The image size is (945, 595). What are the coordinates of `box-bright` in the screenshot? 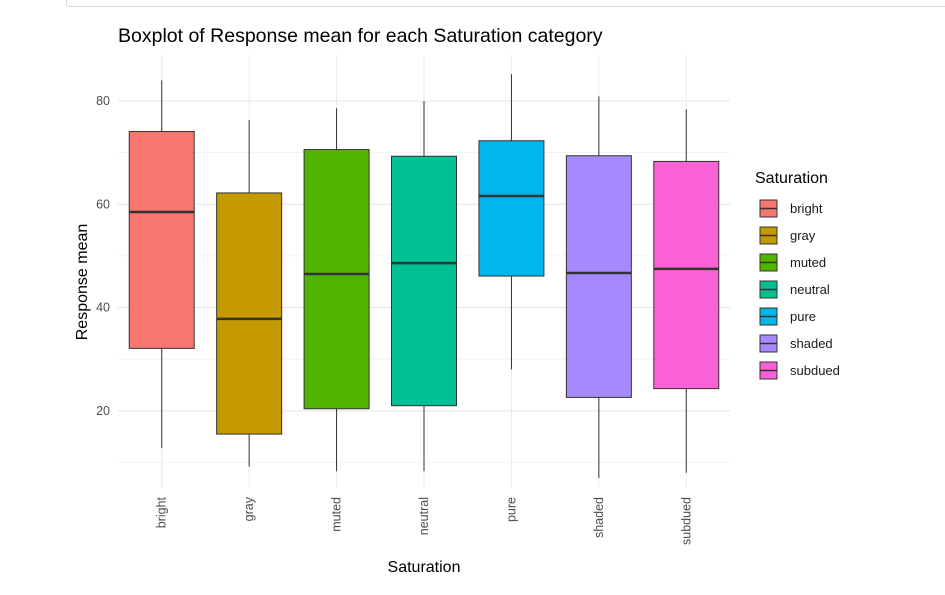 It's located at (161, 264).